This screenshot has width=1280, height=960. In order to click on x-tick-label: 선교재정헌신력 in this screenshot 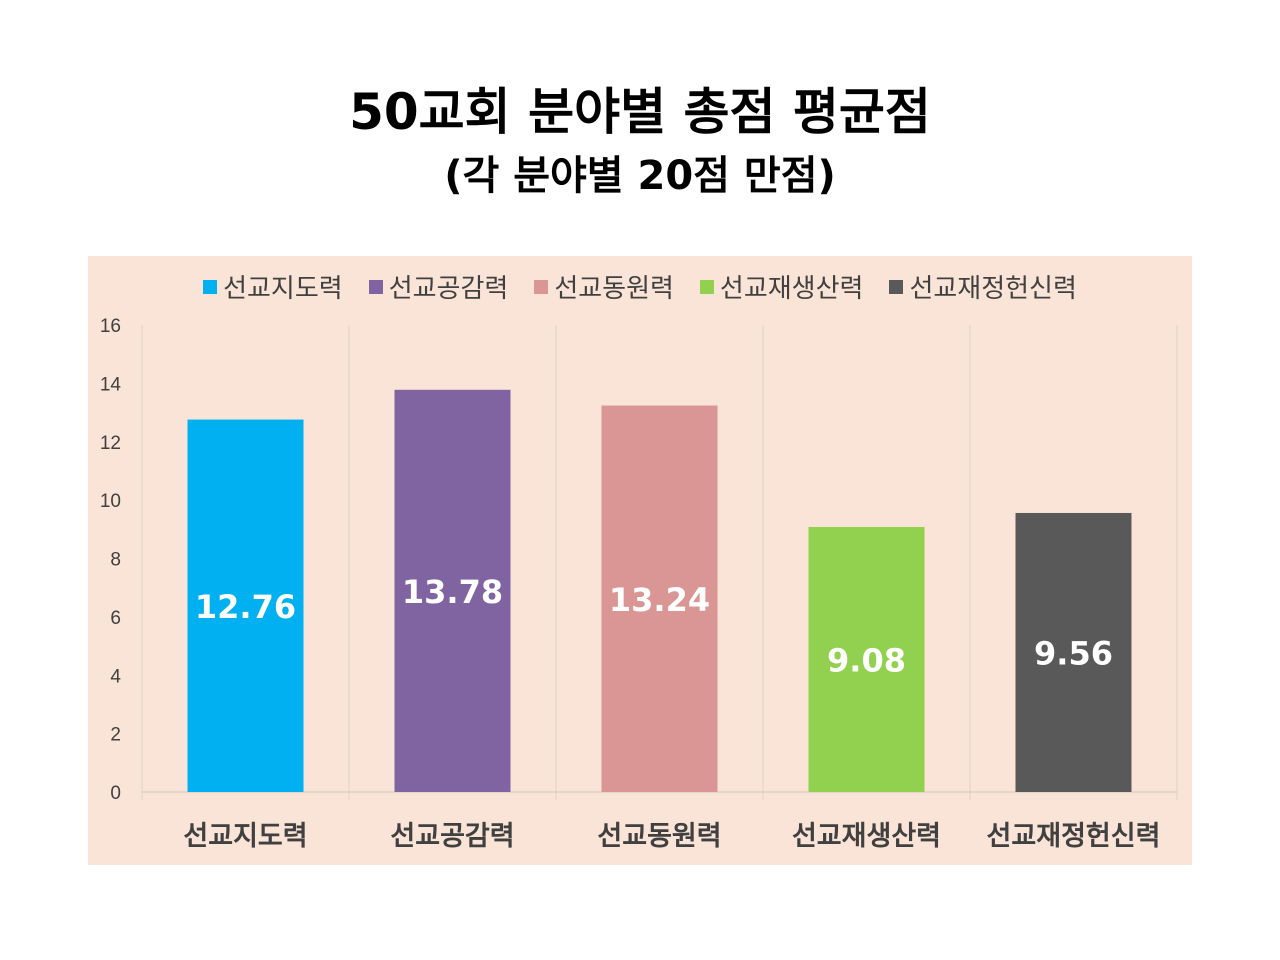, I will do `click(1074, 836)`.